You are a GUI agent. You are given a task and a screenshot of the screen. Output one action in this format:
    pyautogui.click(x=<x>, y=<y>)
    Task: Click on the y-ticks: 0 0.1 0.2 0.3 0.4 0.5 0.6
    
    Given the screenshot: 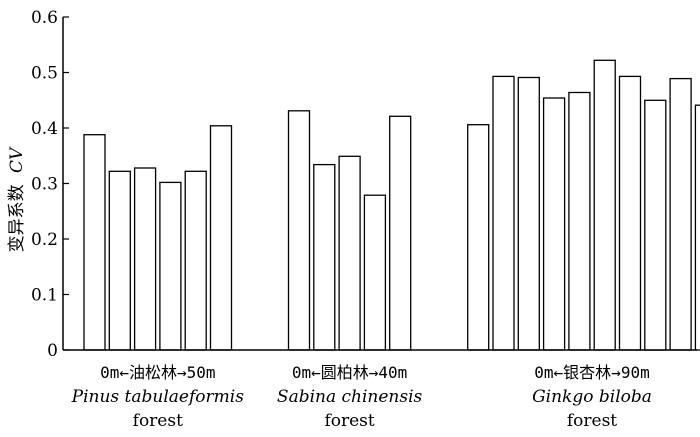 What is the action you would take?
    pyautogui.click(x=50, y=184)
    